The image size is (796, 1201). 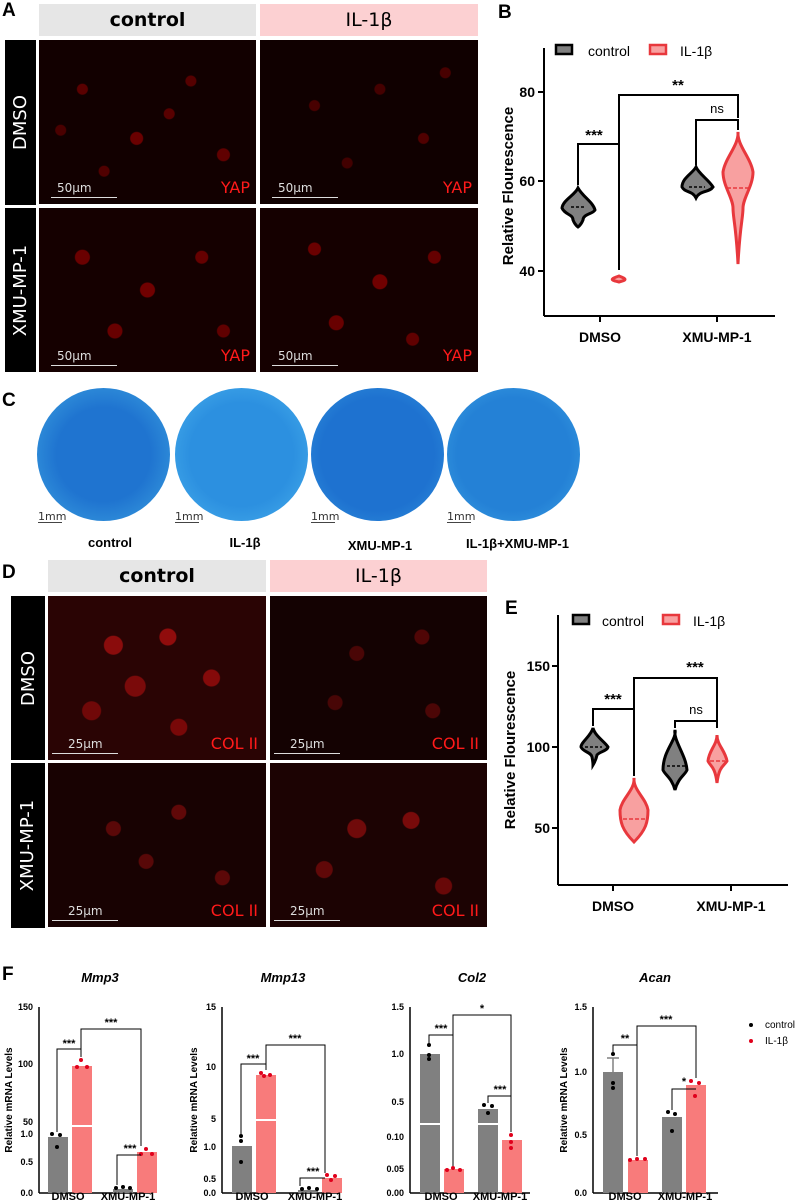 I want to click on panel-a-row-label-dmso: DMSO, so click(x=20, y=122).